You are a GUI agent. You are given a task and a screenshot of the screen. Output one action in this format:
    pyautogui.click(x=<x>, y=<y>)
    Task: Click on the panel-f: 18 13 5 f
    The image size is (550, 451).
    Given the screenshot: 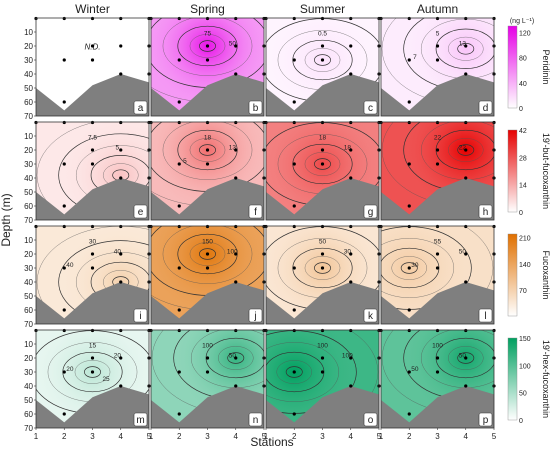 What is the action you would take?
    pyautogui.click(x=207, y=170)
    